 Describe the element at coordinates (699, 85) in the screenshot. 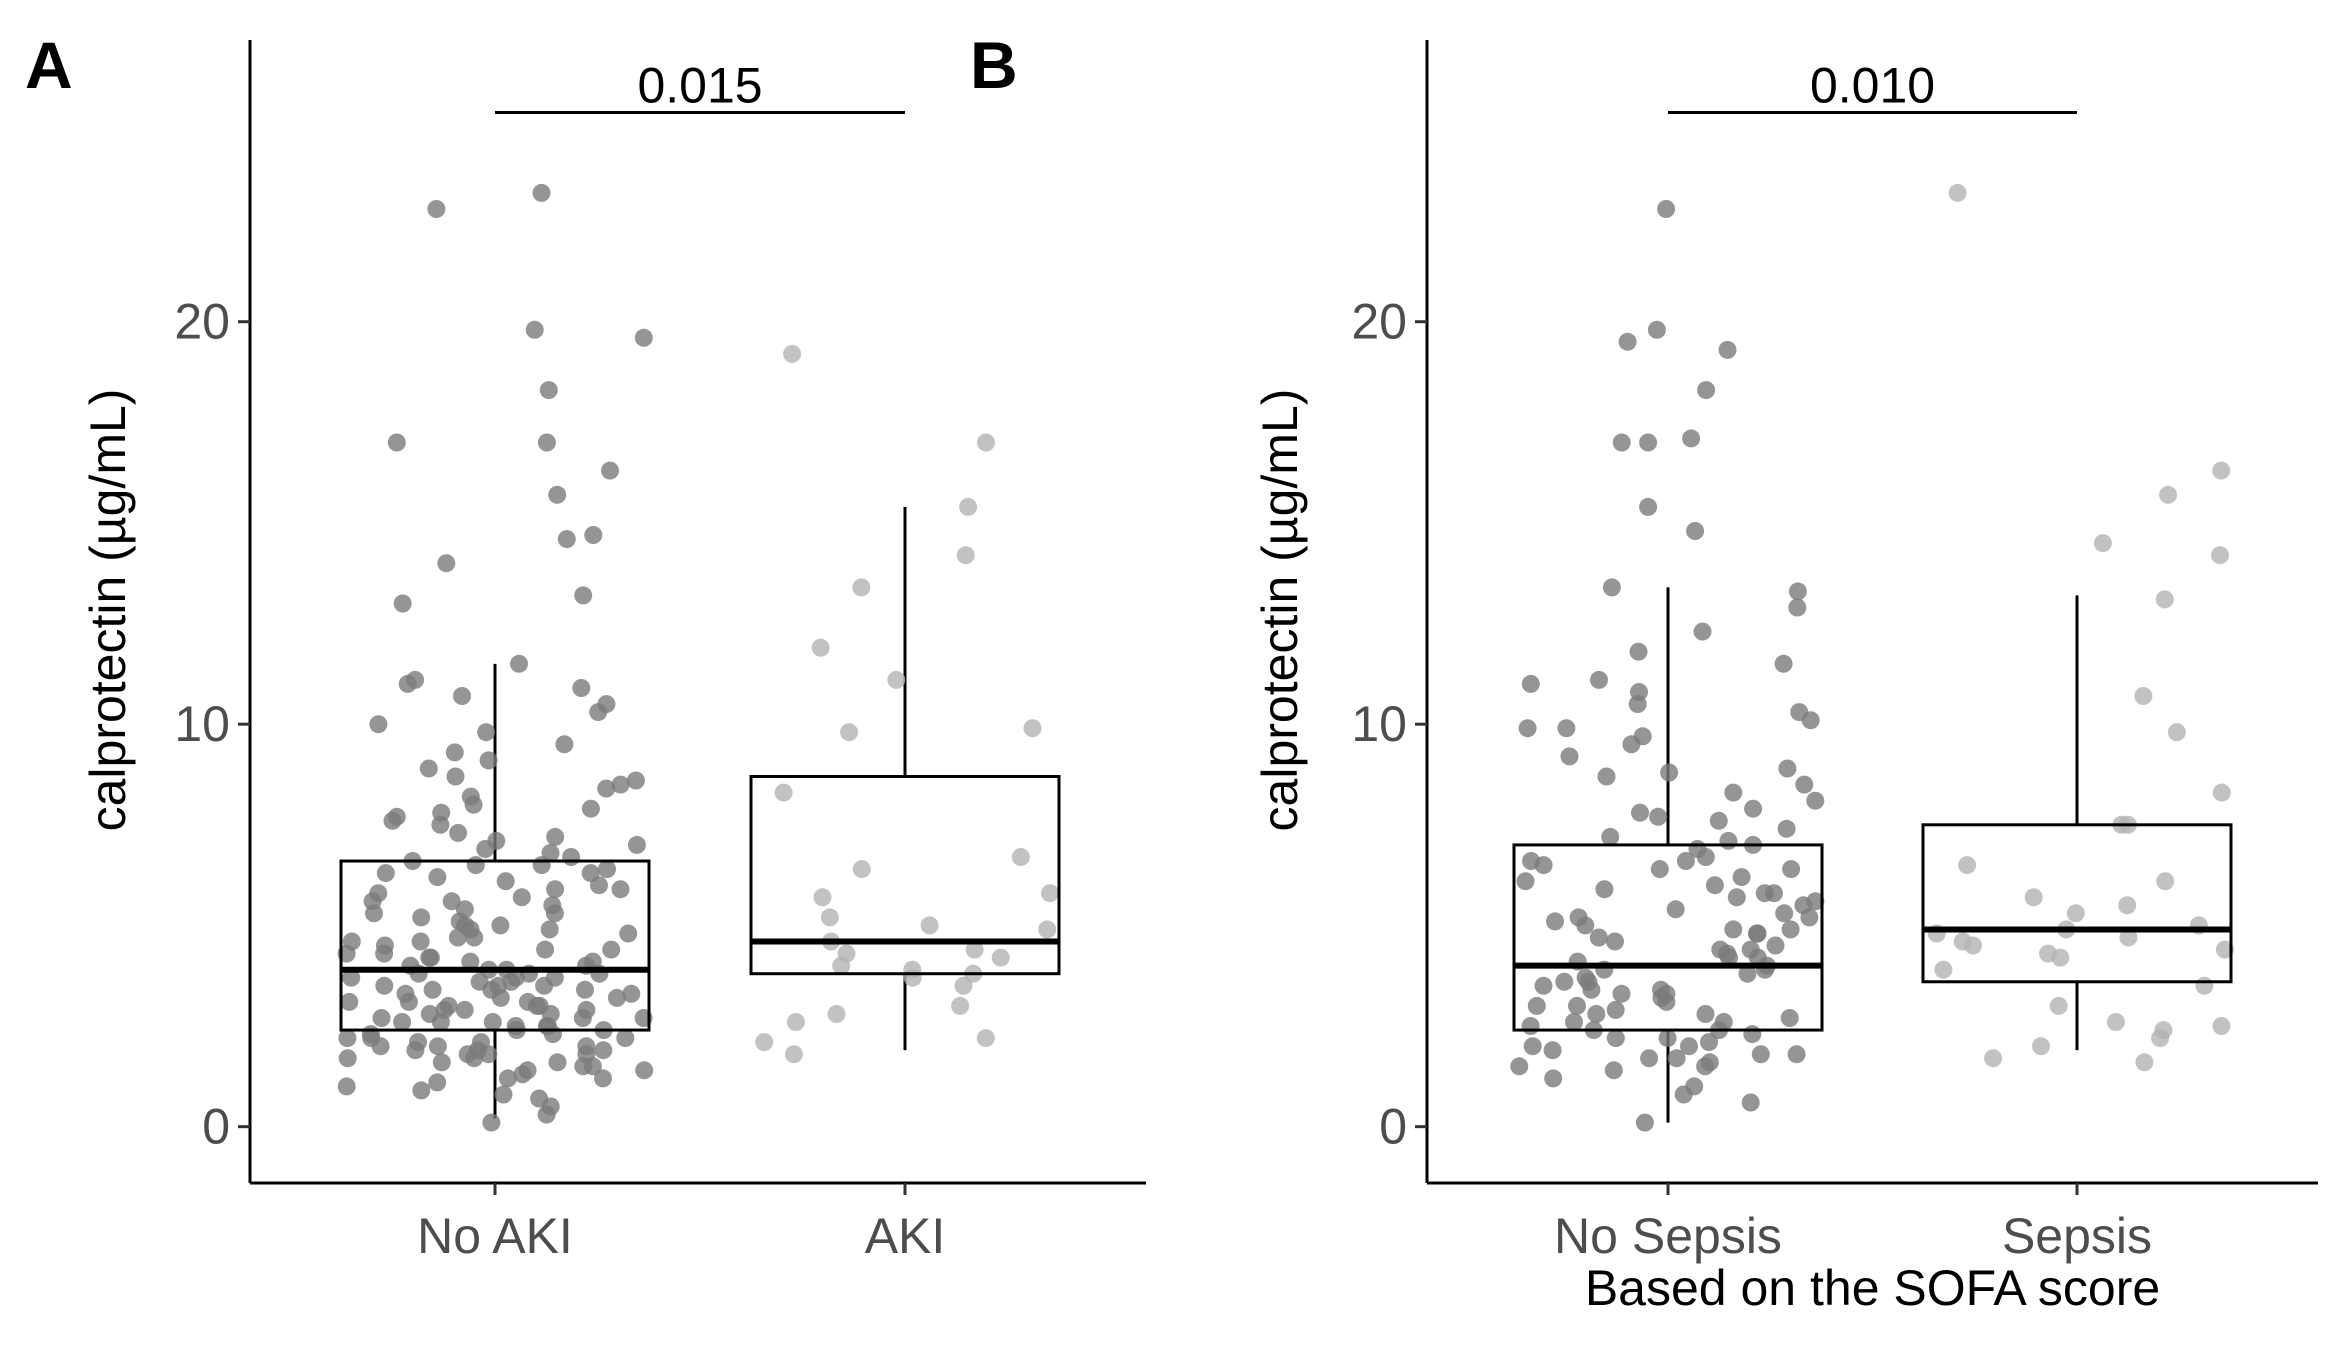

I see `p-value-label: 0.015` at that location.